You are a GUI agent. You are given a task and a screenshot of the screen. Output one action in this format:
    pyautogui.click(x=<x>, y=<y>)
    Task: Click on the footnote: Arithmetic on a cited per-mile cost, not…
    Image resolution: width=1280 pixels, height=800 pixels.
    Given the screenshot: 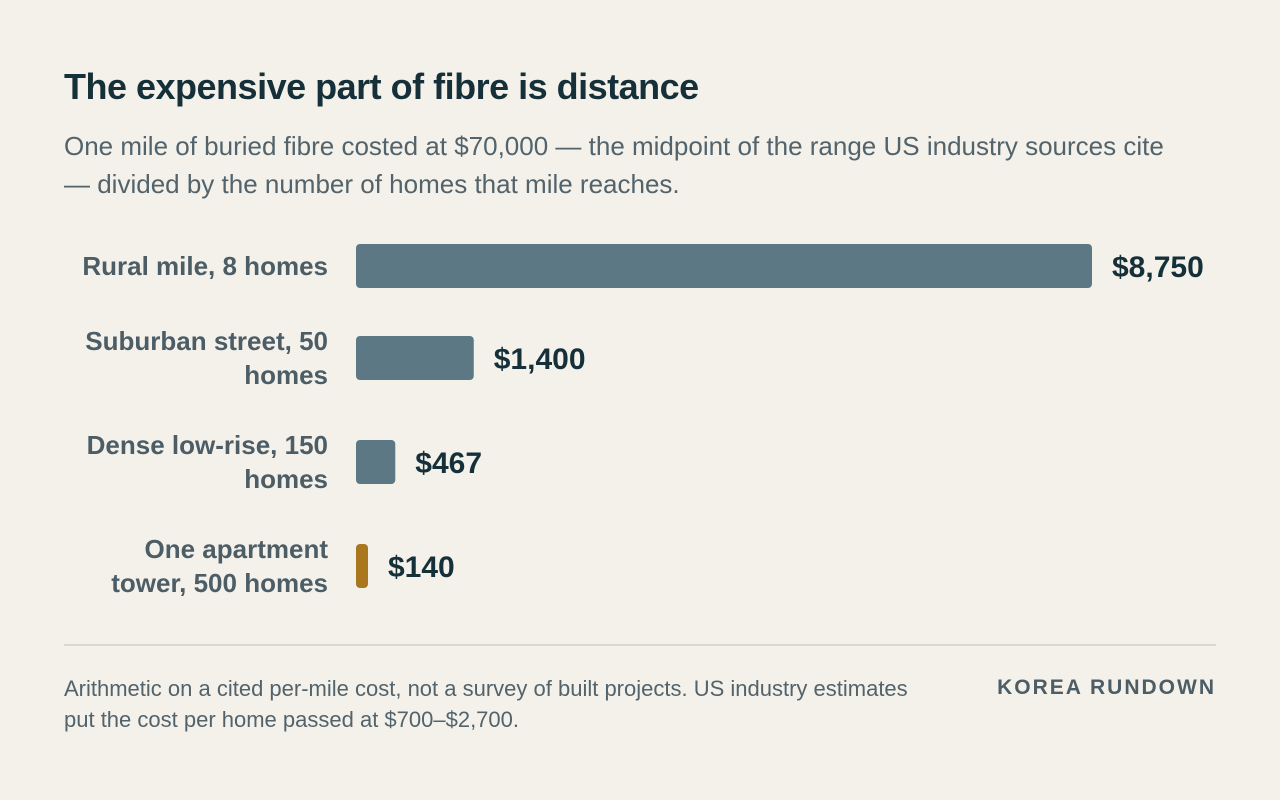 What is the action you would take?
    pyautogui.click(x=486, y=704)
    